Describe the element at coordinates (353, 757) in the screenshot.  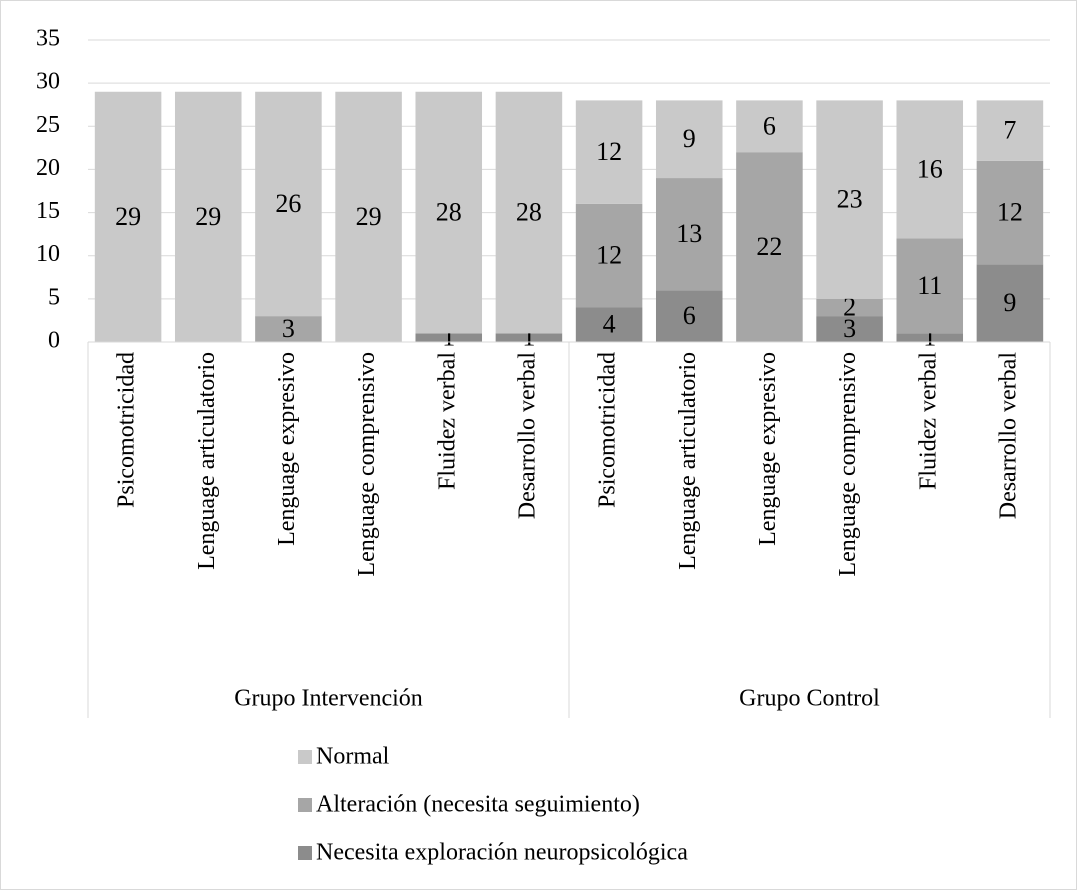
I see `legend-label: Normal` at that location.